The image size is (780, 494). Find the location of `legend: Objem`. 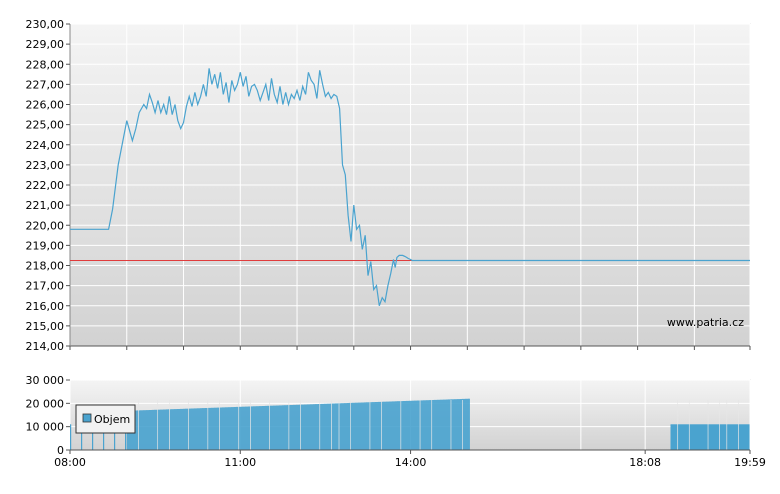

legend: Objem is located at coordinates (105, 419).